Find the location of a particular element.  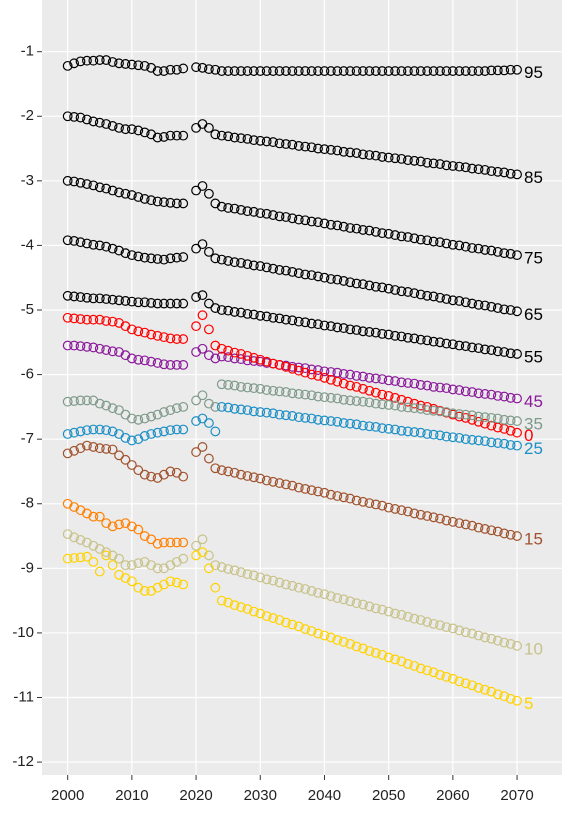

x-tick-label: 2060 is located at coordinates (452, 795).